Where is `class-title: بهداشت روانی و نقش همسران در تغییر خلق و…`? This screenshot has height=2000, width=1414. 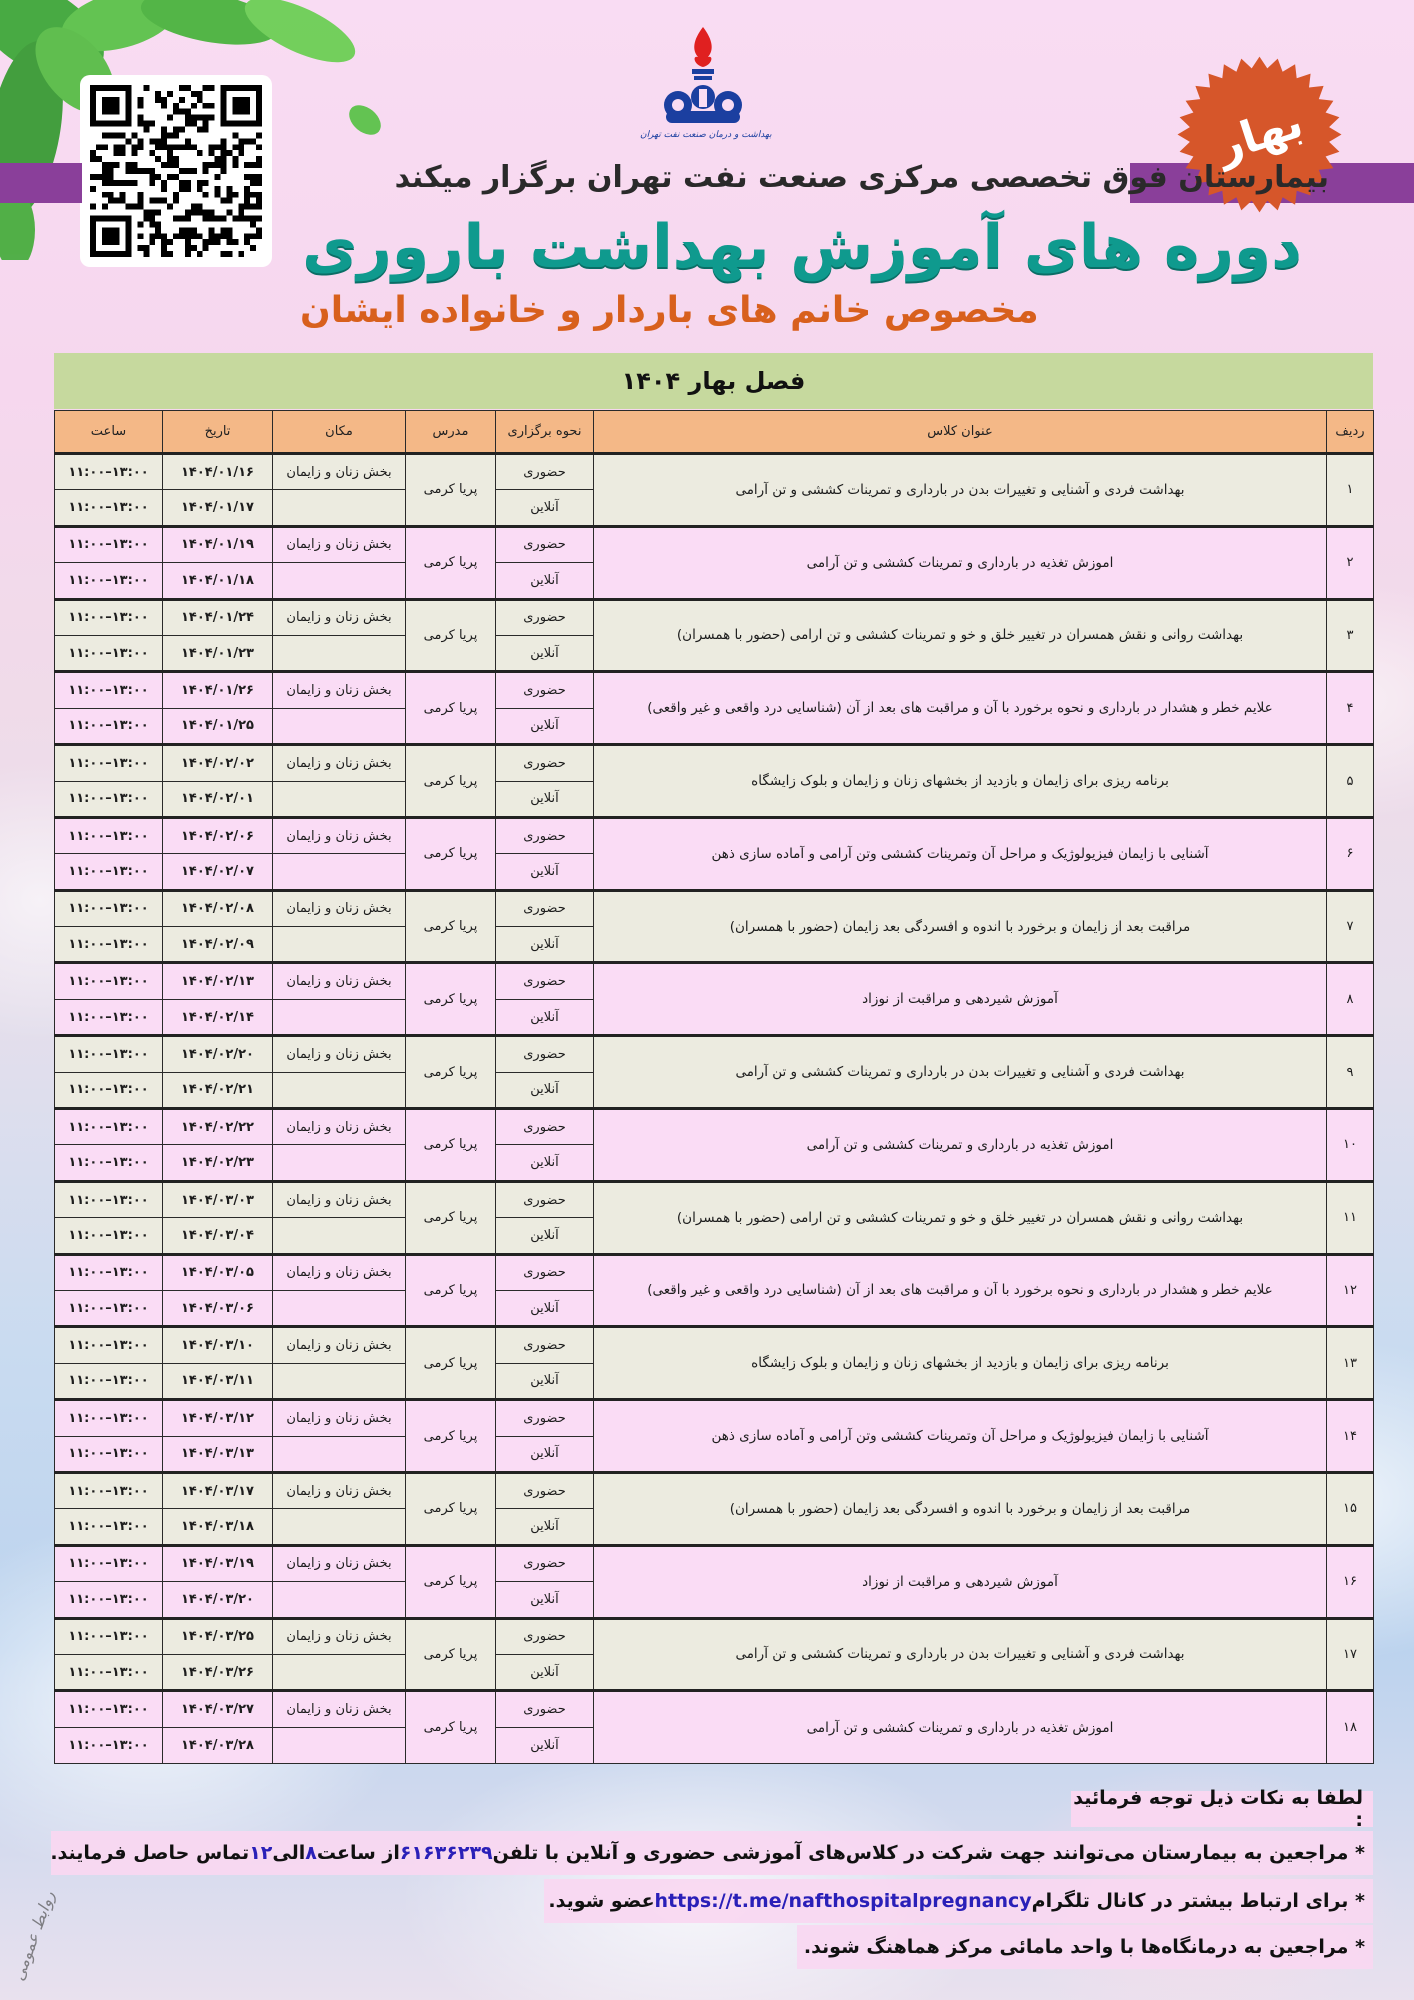 class-title: بهداشت روانی و نقش همسران در تغییر خلق و… is located at coordinates (960, 635).